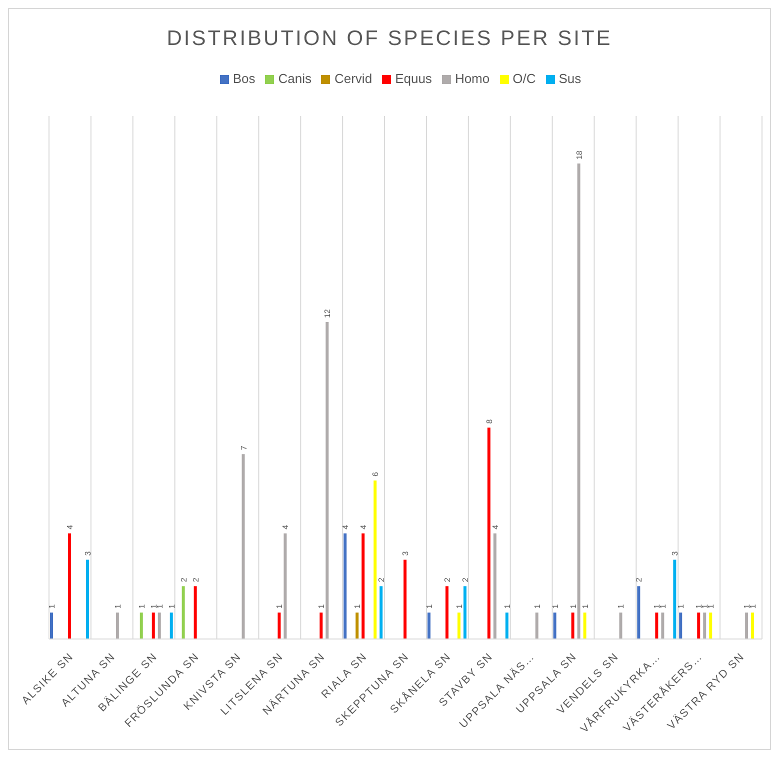 The height and width of the screenshot is (758, 779). Describe the element at coordinates (243, 447) in the screenshot. I see `data-label: 7` at that location.